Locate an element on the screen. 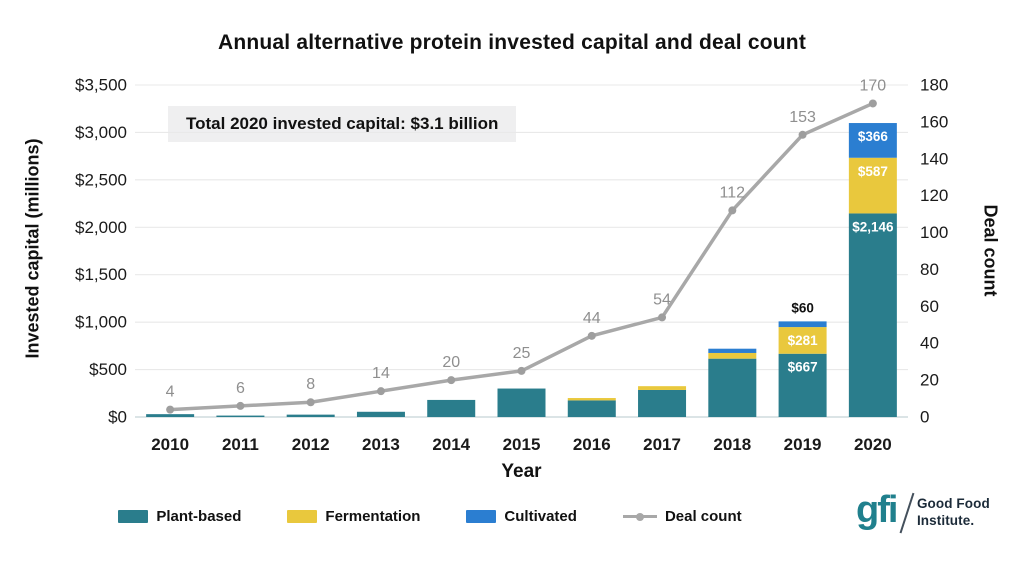  x-axis-year-label: 2020 is located at coordinates (873, 444).